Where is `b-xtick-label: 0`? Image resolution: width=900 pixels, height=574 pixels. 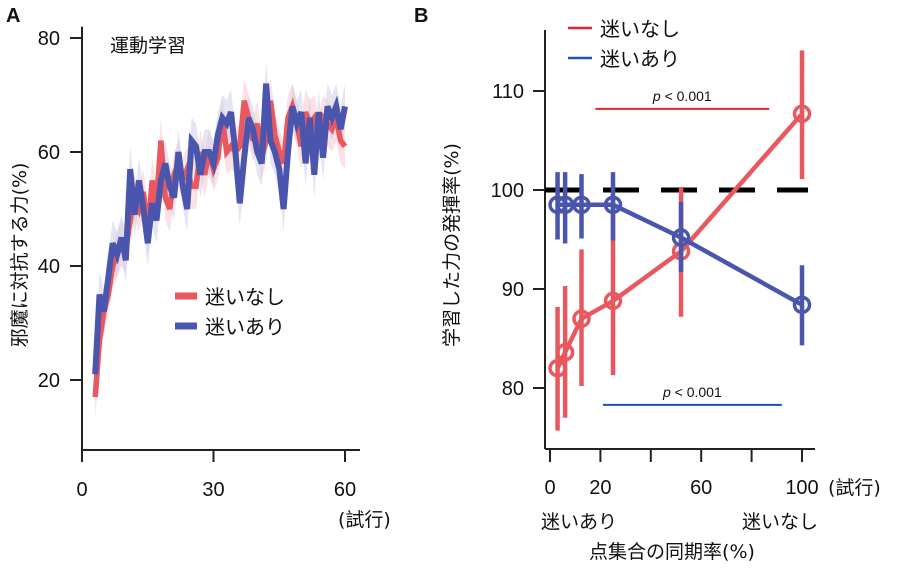 b-xtick-label: 0 is located at coordinates (549, 488).